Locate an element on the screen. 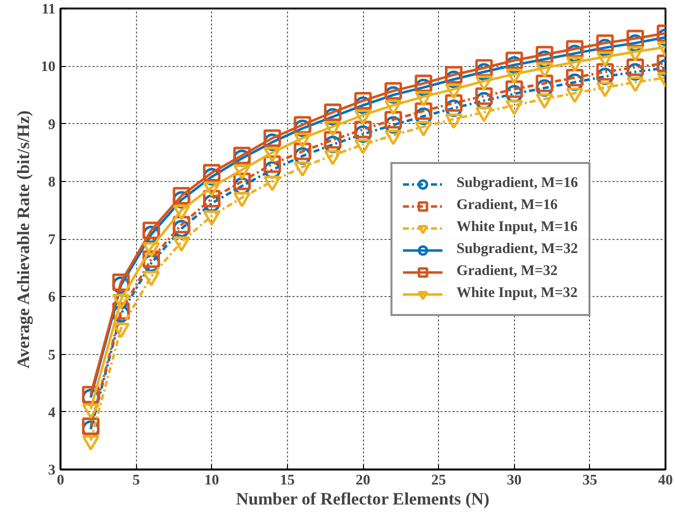  legend-label: Gradient, M=16 is located at coordinates (507, 205).